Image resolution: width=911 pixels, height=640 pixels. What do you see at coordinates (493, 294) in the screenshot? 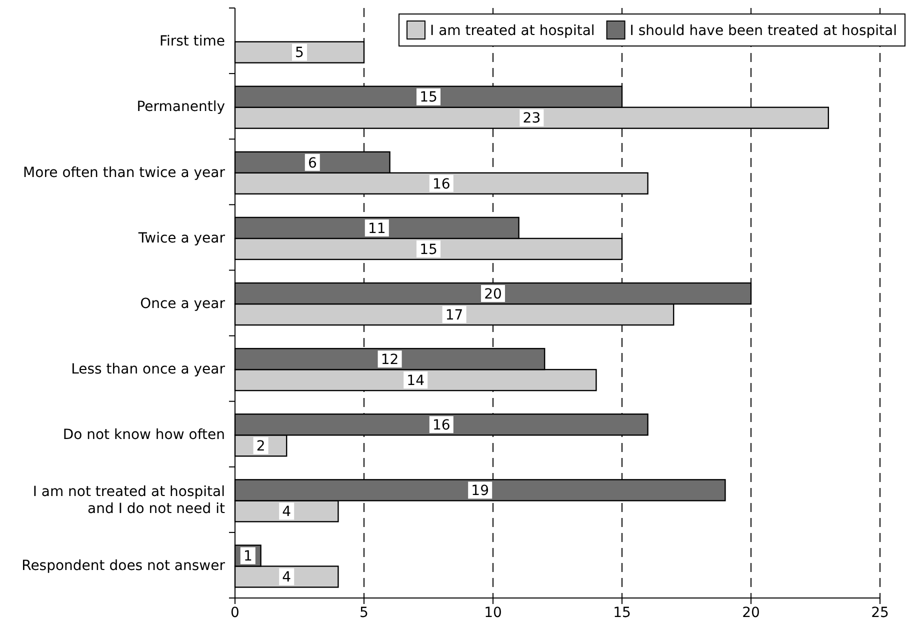
I see `data-label: 20` at bounding box center [493, 294].